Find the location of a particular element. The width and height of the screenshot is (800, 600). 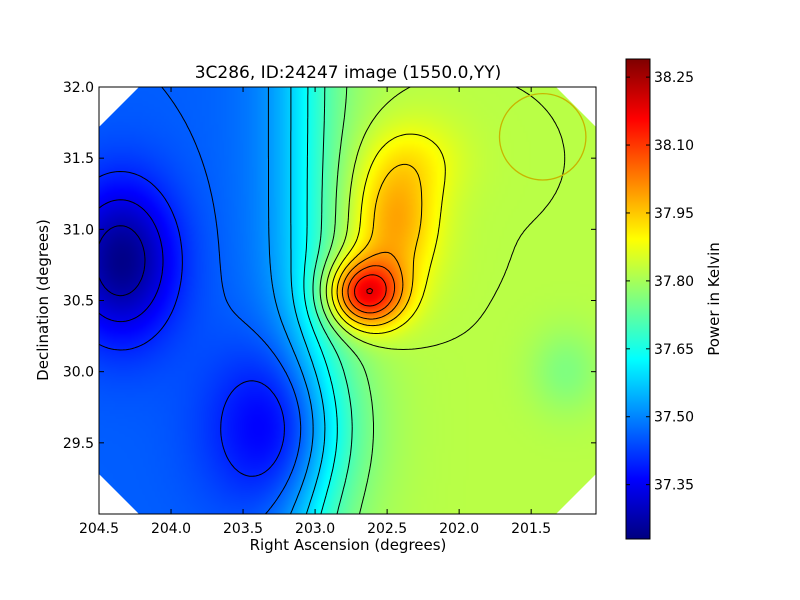

beam-circle is located at coordinates (542, 136).